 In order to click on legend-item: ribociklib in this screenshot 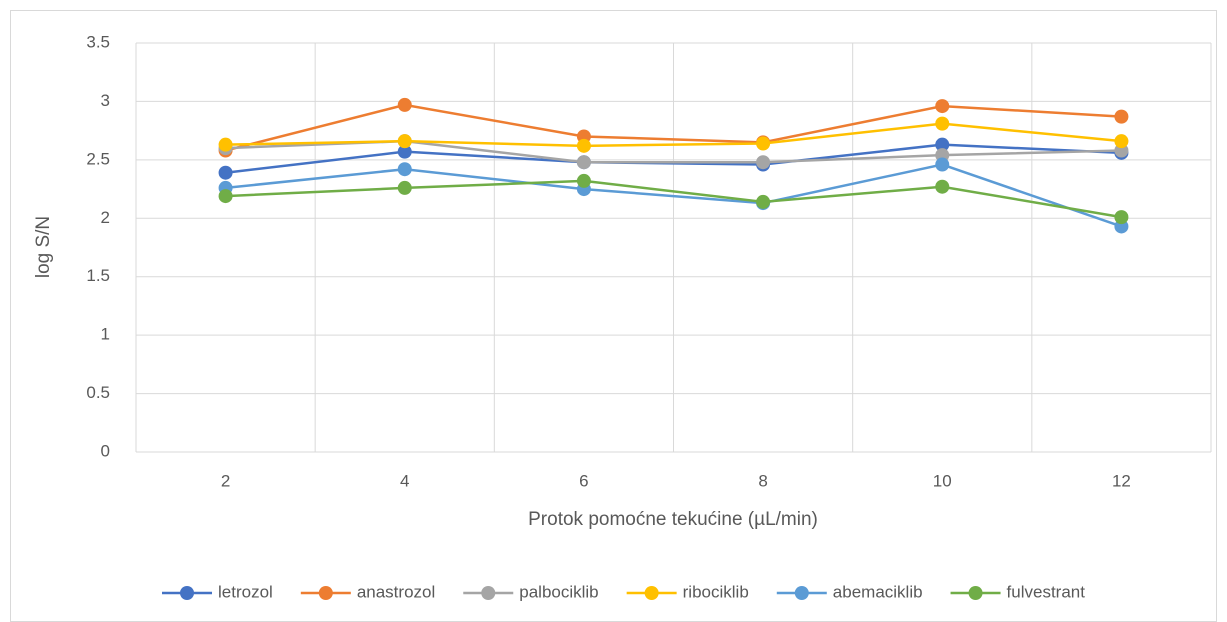, I will do `click(687, 591)`.